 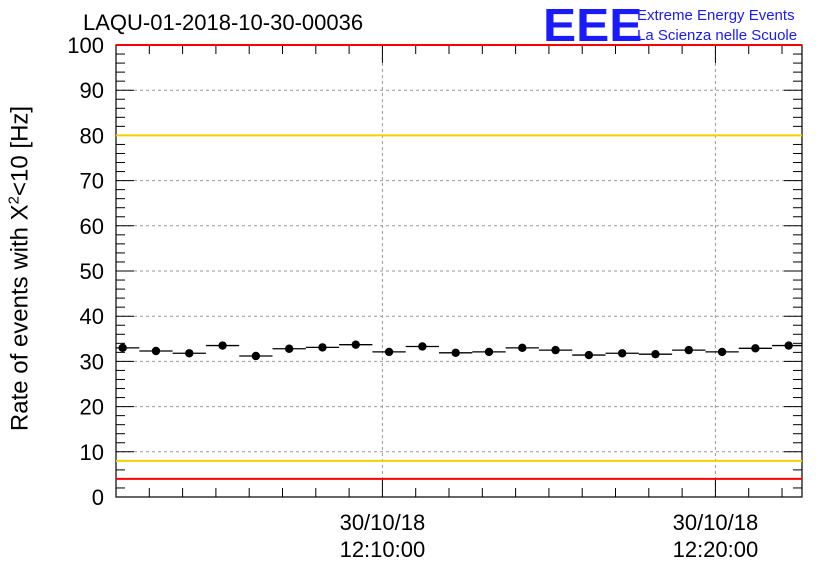 What do you see at coordinates (92, 452) in the screenshot?
I see `y-tick-label: 10` at bounding box center [92, 452].